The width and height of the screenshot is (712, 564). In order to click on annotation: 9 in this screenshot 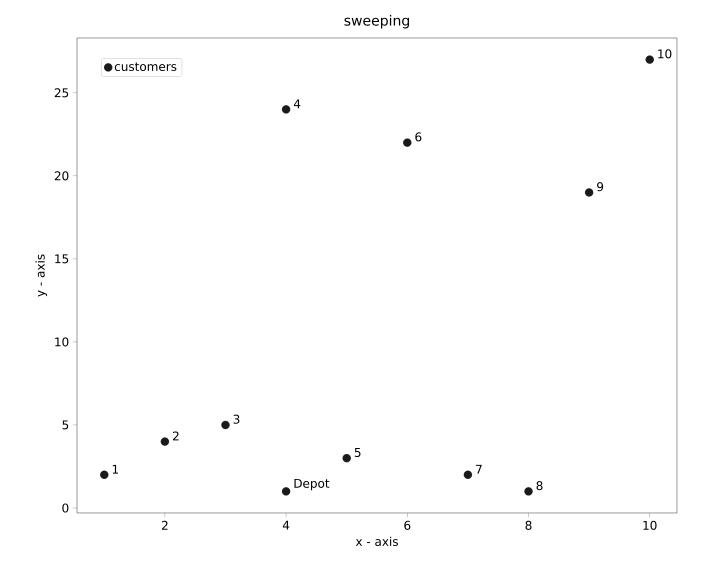, I will do `click(600, 187)`.